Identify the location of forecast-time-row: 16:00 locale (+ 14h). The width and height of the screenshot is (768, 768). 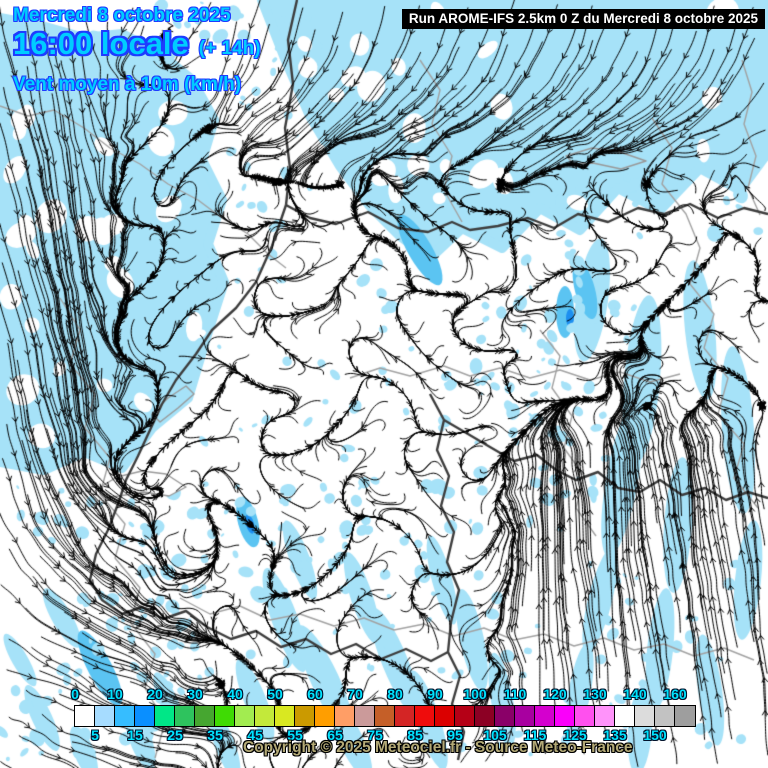
(137, 43).